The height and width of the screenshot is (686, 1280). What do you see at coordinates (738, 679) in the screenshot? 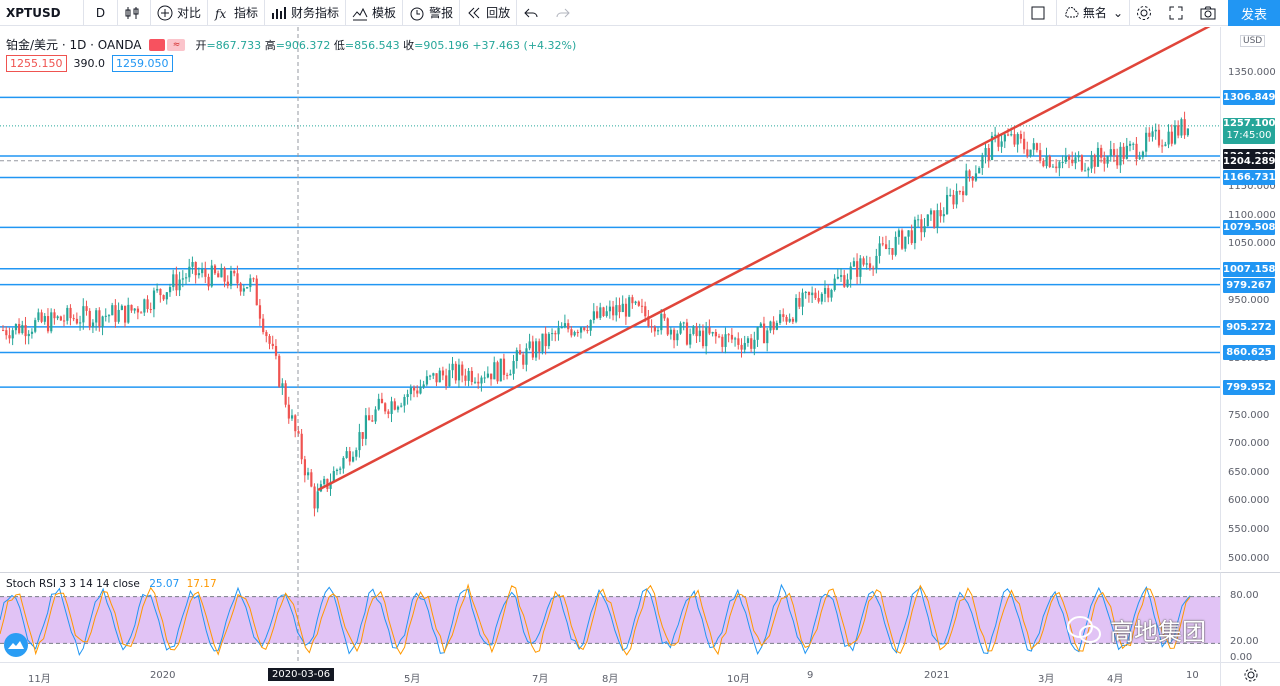
I see `time-tick: 10月` at bounding box center [738, 679].